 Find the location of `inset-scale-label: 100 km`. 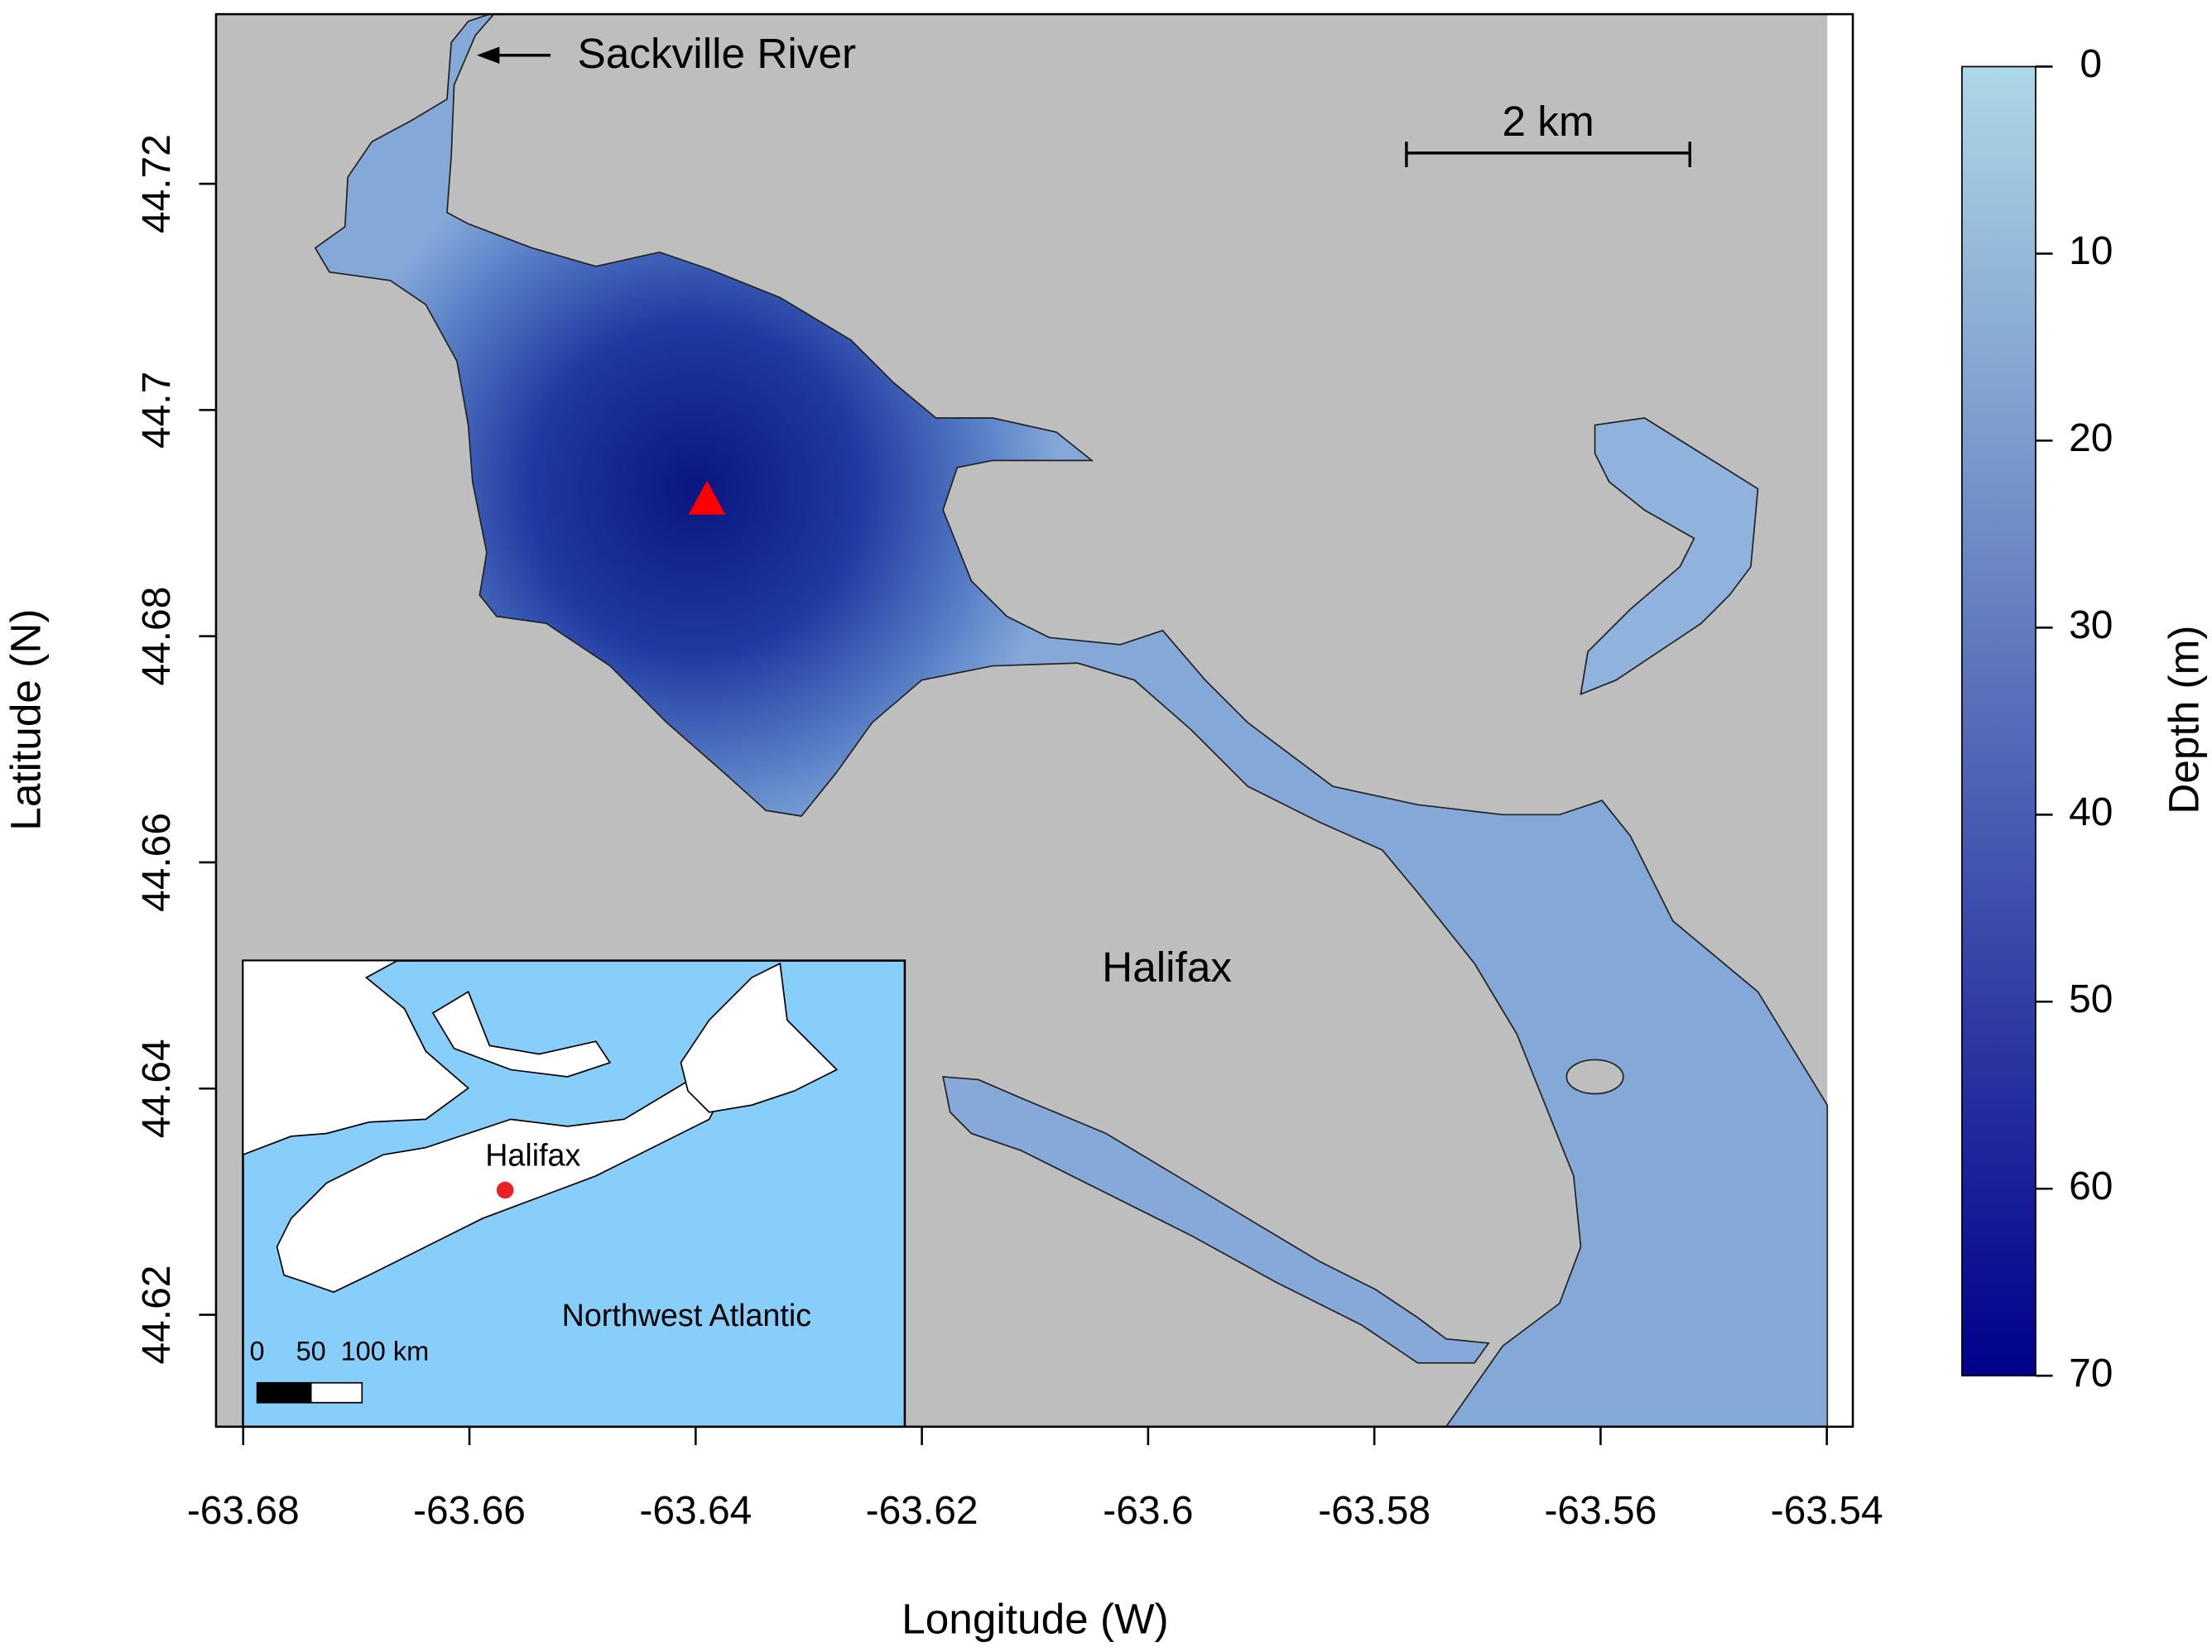

inset-scale-label: 100 km is located at coordinates (385, 1351).